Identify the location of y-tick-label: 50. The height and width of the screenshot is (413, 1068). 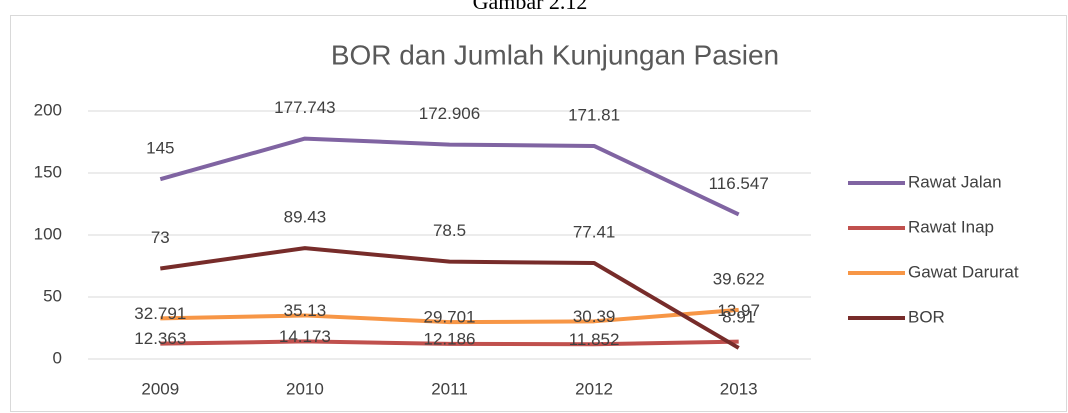
(52, 295).